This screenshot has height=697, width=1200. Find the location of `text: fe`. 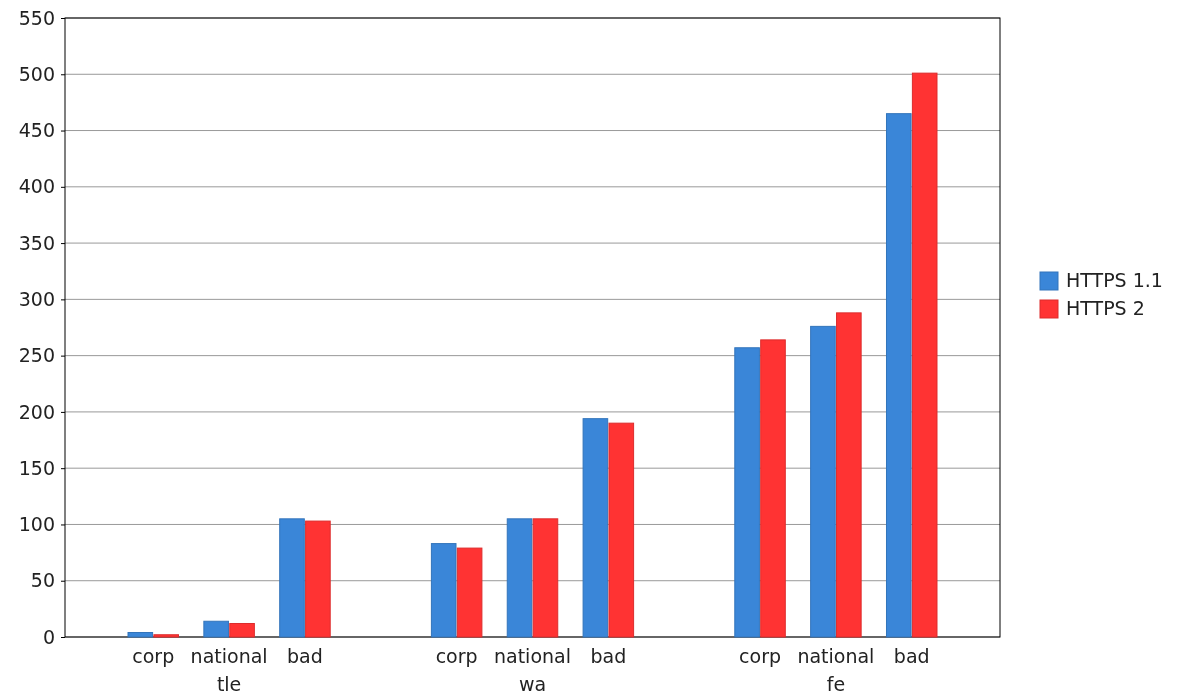

text: fe is located at coordinates (836, 684).